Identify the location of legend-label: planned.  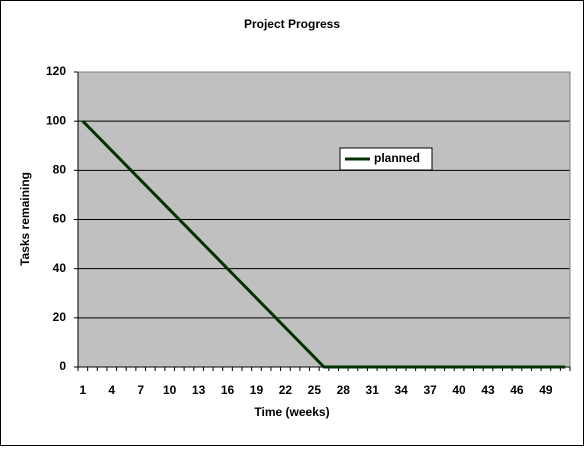
(397, 158).